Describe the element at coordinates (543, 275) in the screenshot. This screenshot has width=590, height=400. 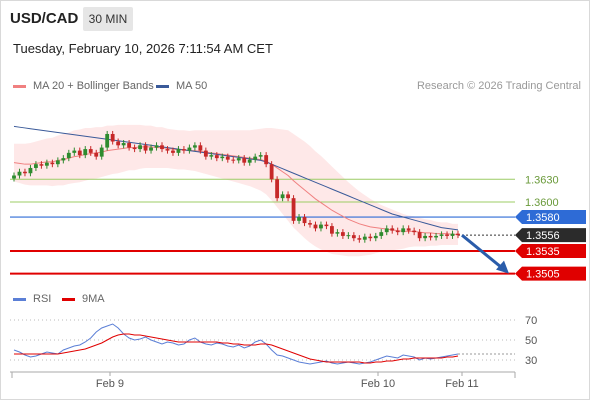
I see `level-label-1.3505: 1.3505` at that location.